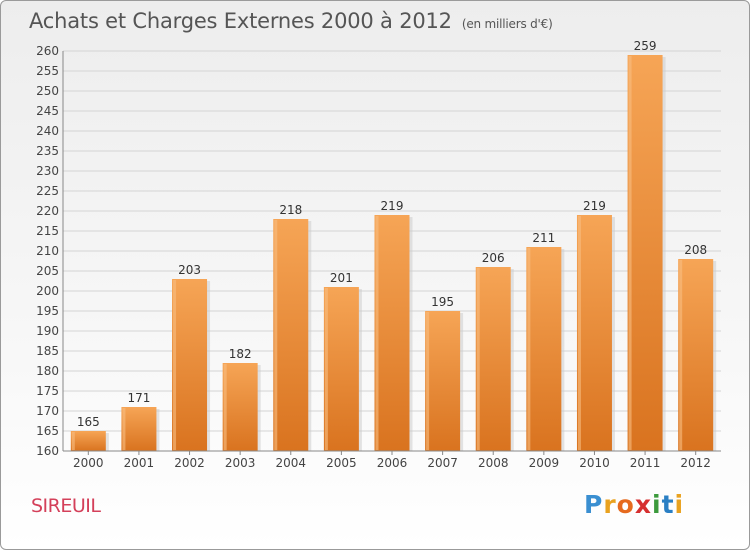  What do you see at coordinates (544, 349) in the screenshot?
I see `bar-2009` at bounding box center [544, 349].